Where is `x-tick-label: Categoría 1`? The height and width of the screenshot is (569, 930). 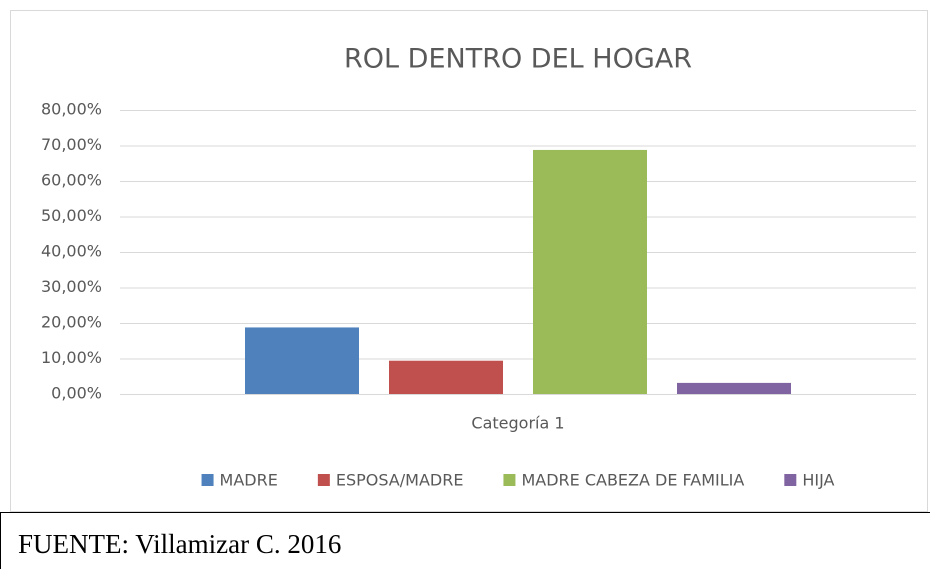
x-tick-label: Categoría 1 is located at coordinates (517, 423).